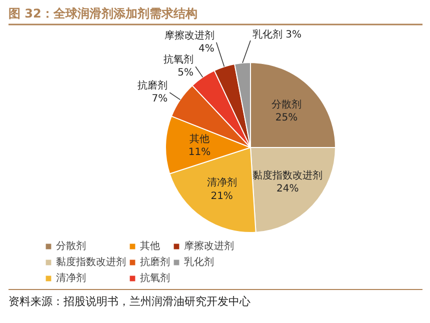 The width and height of the screenshot is (430, 323). What do you see at coordinates (155, 262) in the screenshot?
I see `legend-label: 抗磨剂` at bounding box center [155, 262].